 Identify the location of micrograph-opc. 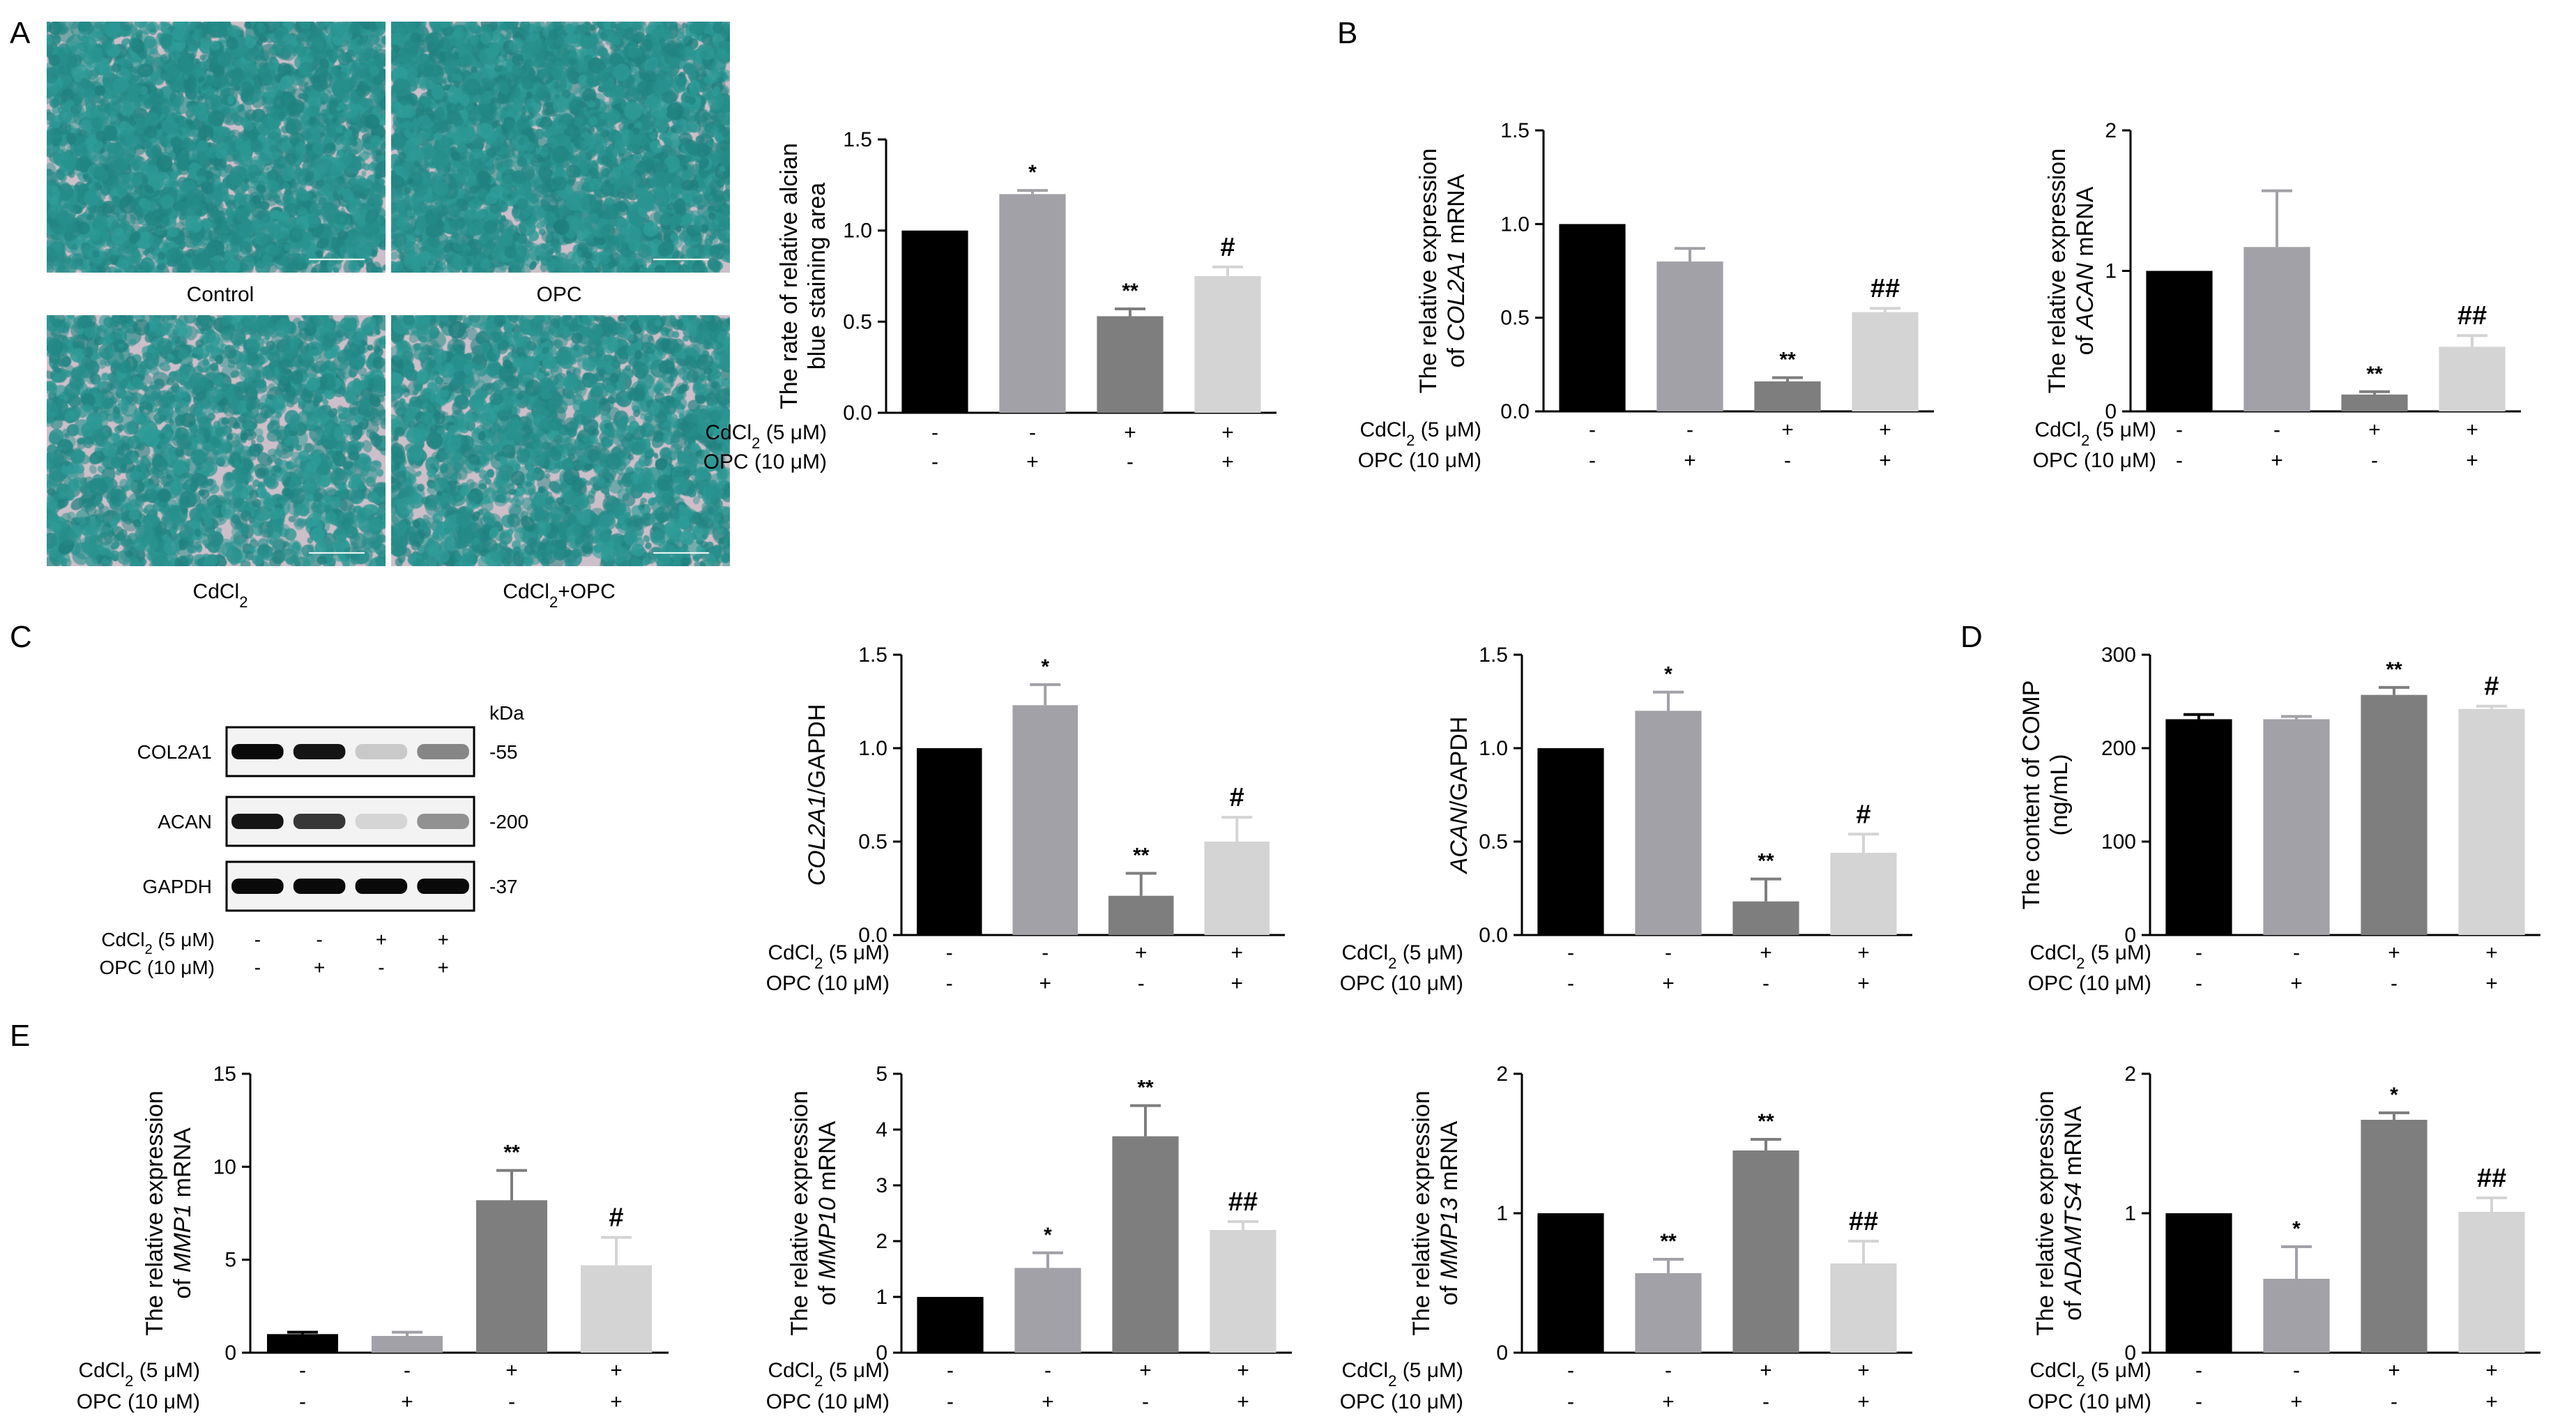
(561, 147).